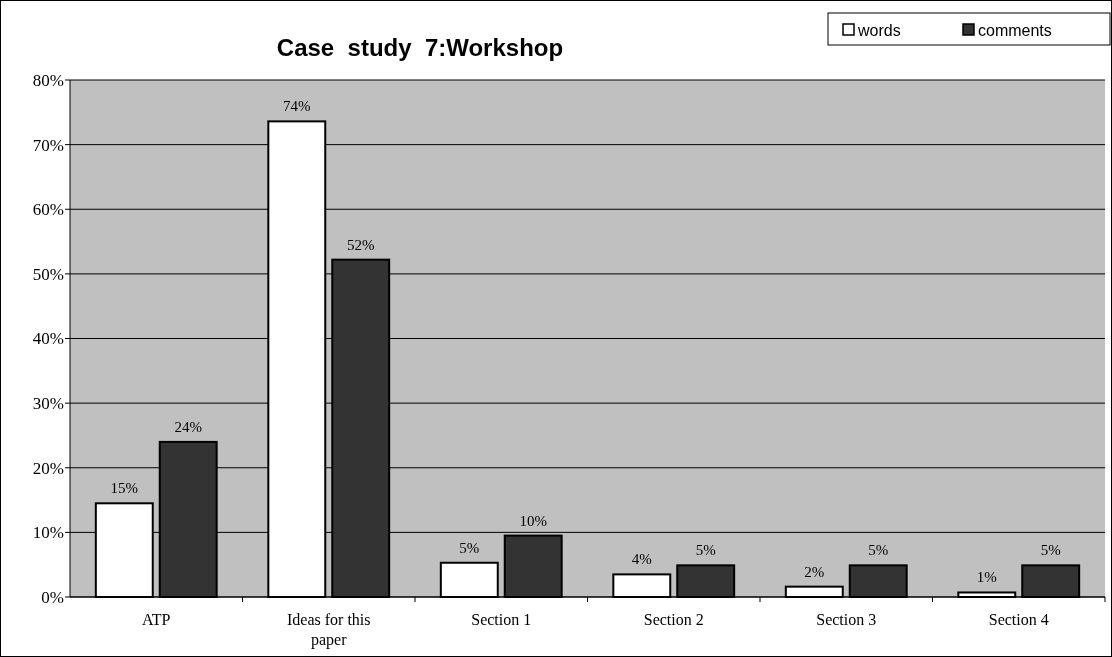 The width and height of the screenshot is (1112, 657). I want to click on x-tick-label: Ideas for this paper, so click(328, 630).